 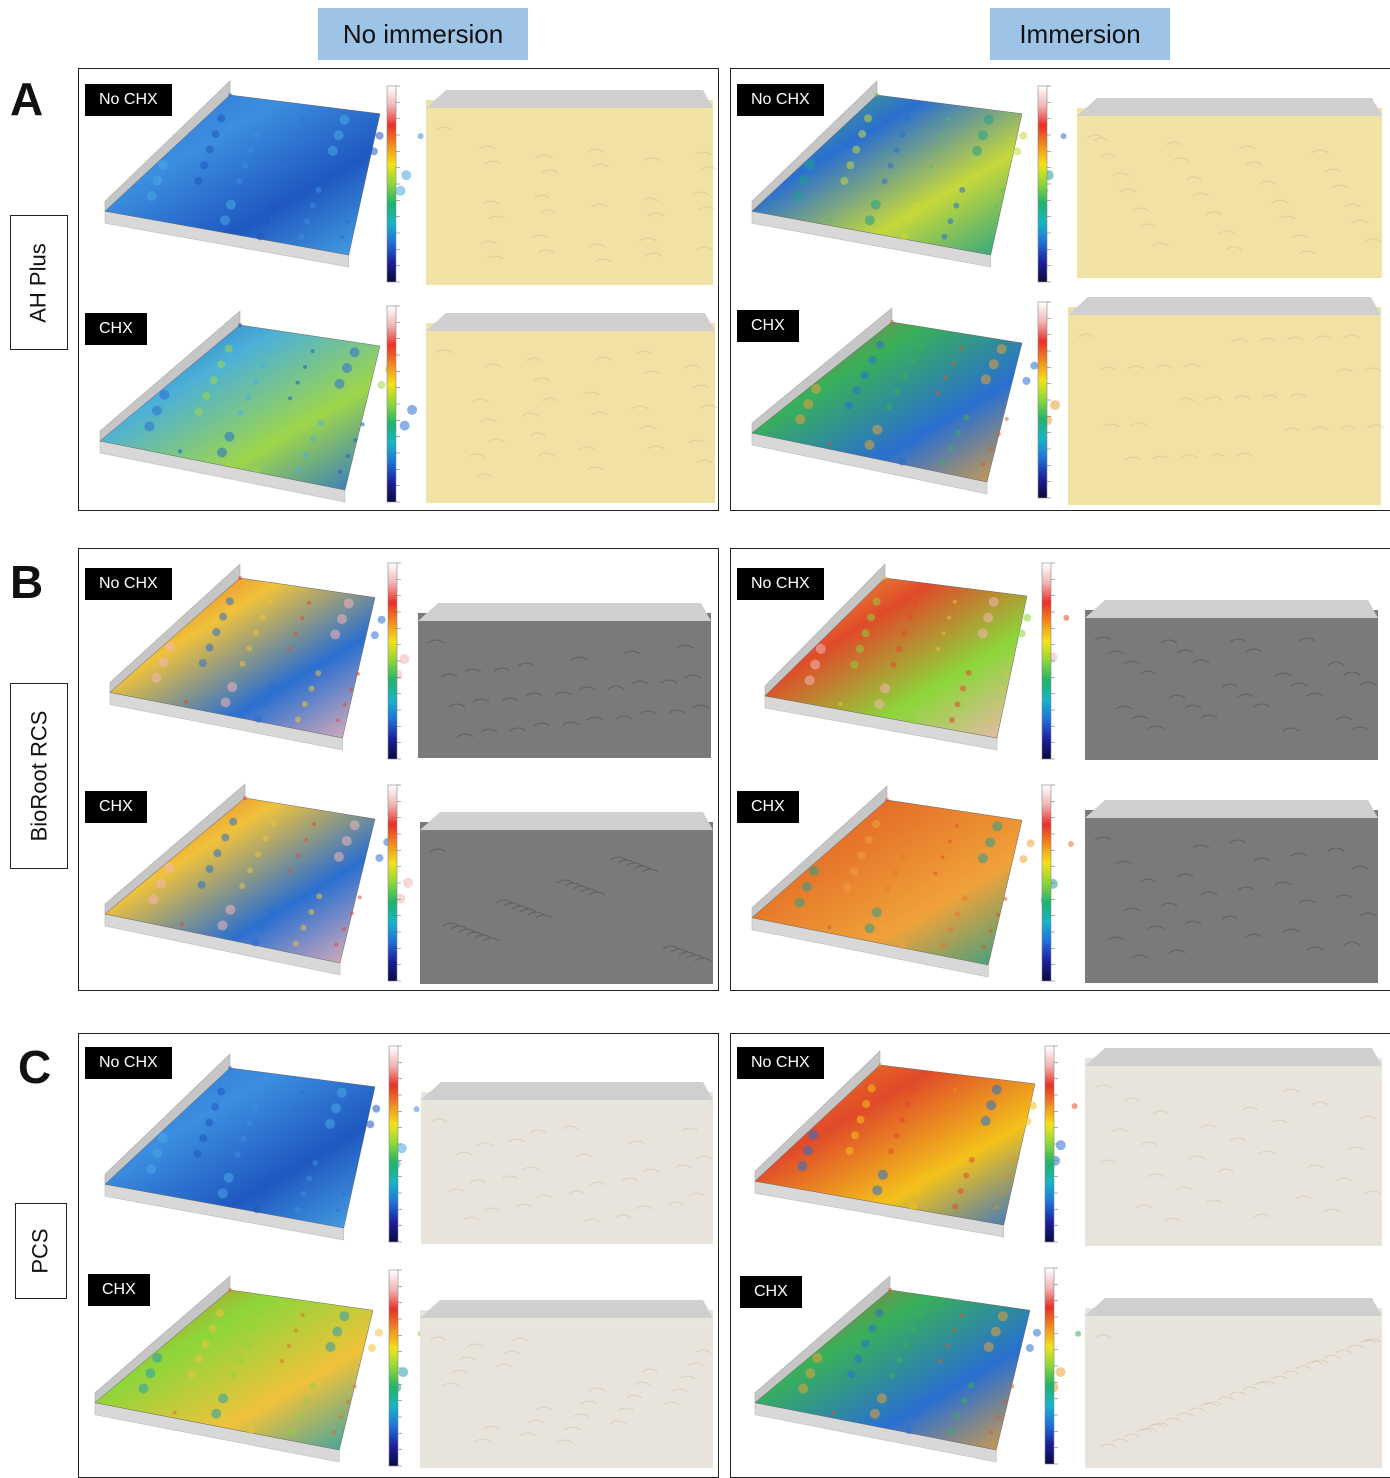 I want to click on tag-b-left-chx: CHX, so click(x=116, y=807).